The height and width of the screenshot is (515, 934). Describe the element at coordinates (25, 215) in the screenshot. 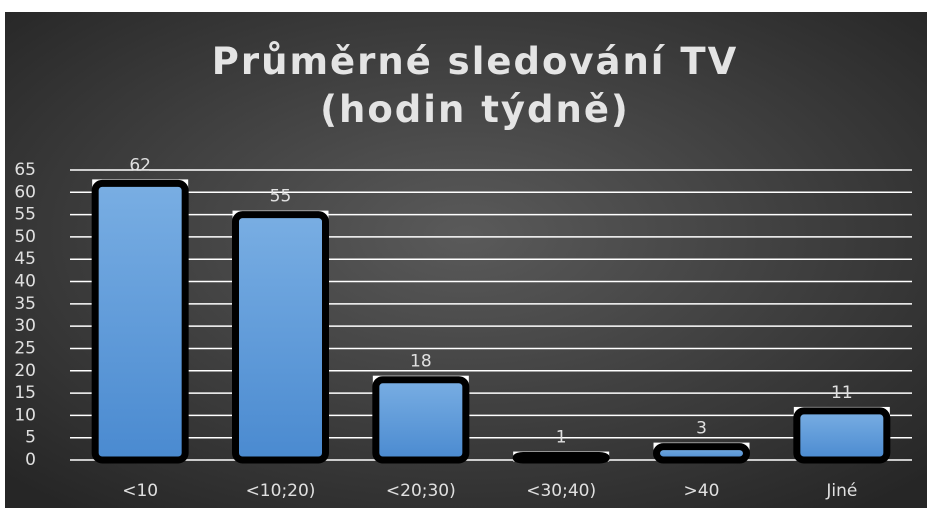

I see `y-tick-label: 55` at that location.